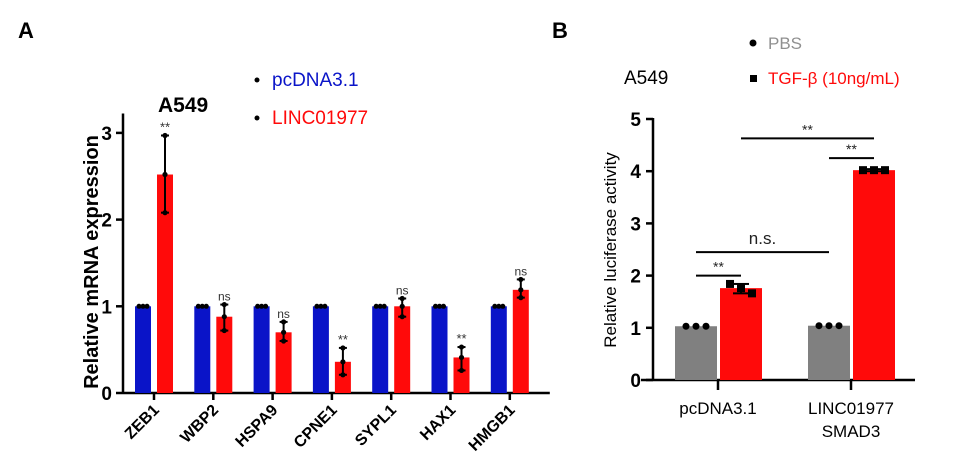 The height and width of the screenshot is (474, 961). I want to click on legend-label-tgf: TGF-β (10ng/mL), so click(834, 78).